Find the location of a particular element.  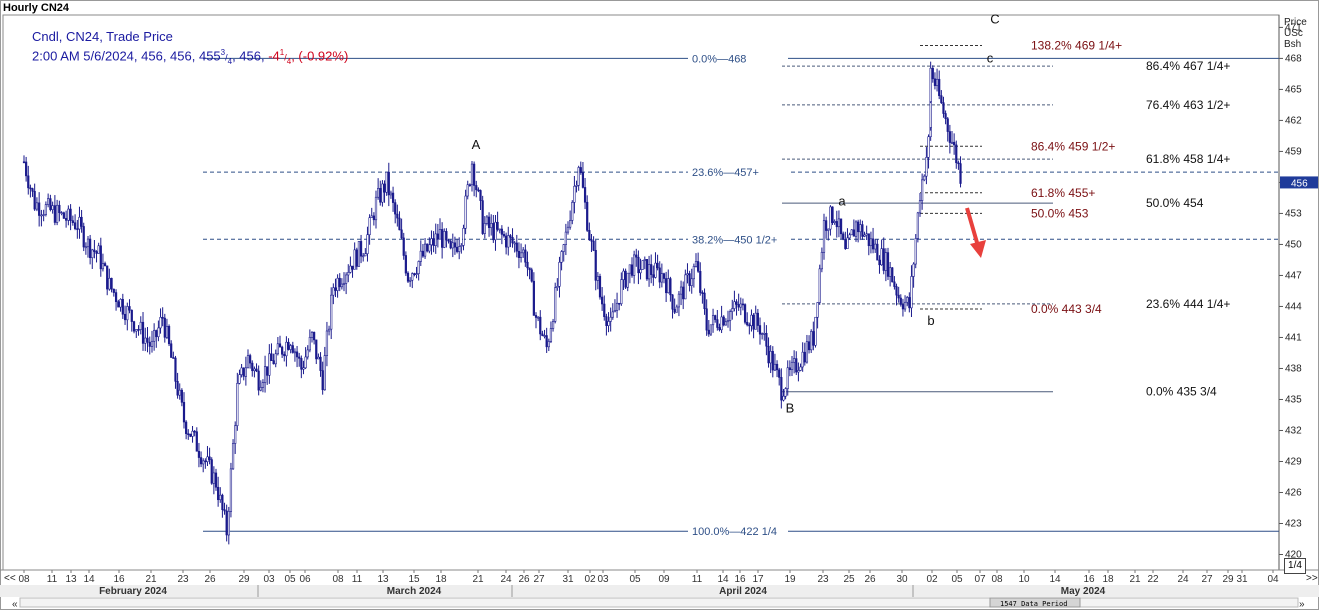

corner-right-button: >> is located at coordinates (1312, 578).